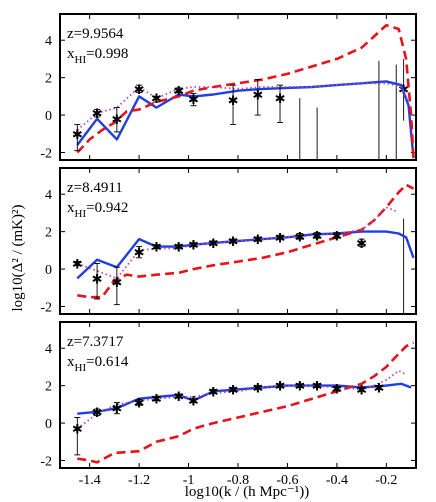  What do you see at coordinates (238, 480) in the screenshot?
I see `x-tick-label: -0.8` at bounding box center [238, 480].